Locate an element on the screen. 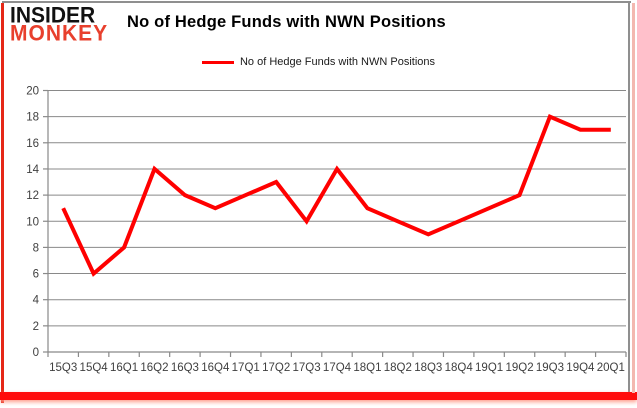 This screenshot has width=637, height=408. x-axis-label: 18Q2 is located at coordinates (398, 368).